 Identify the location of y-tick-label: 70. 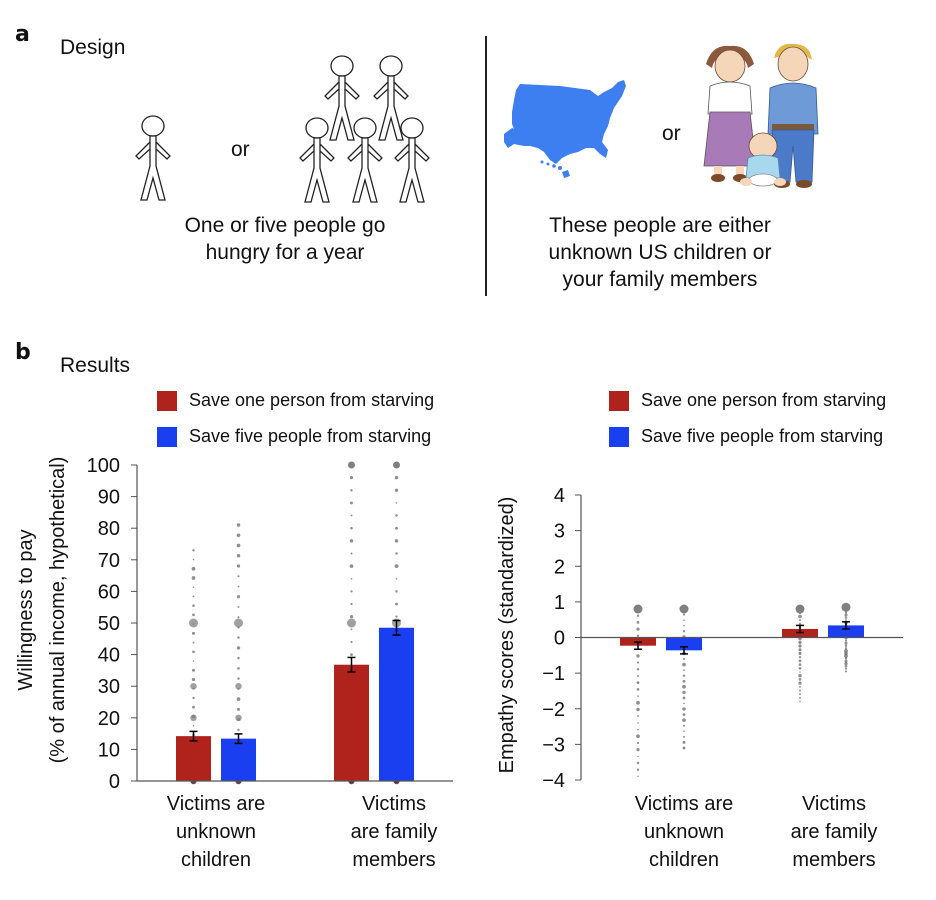
(109, 561).